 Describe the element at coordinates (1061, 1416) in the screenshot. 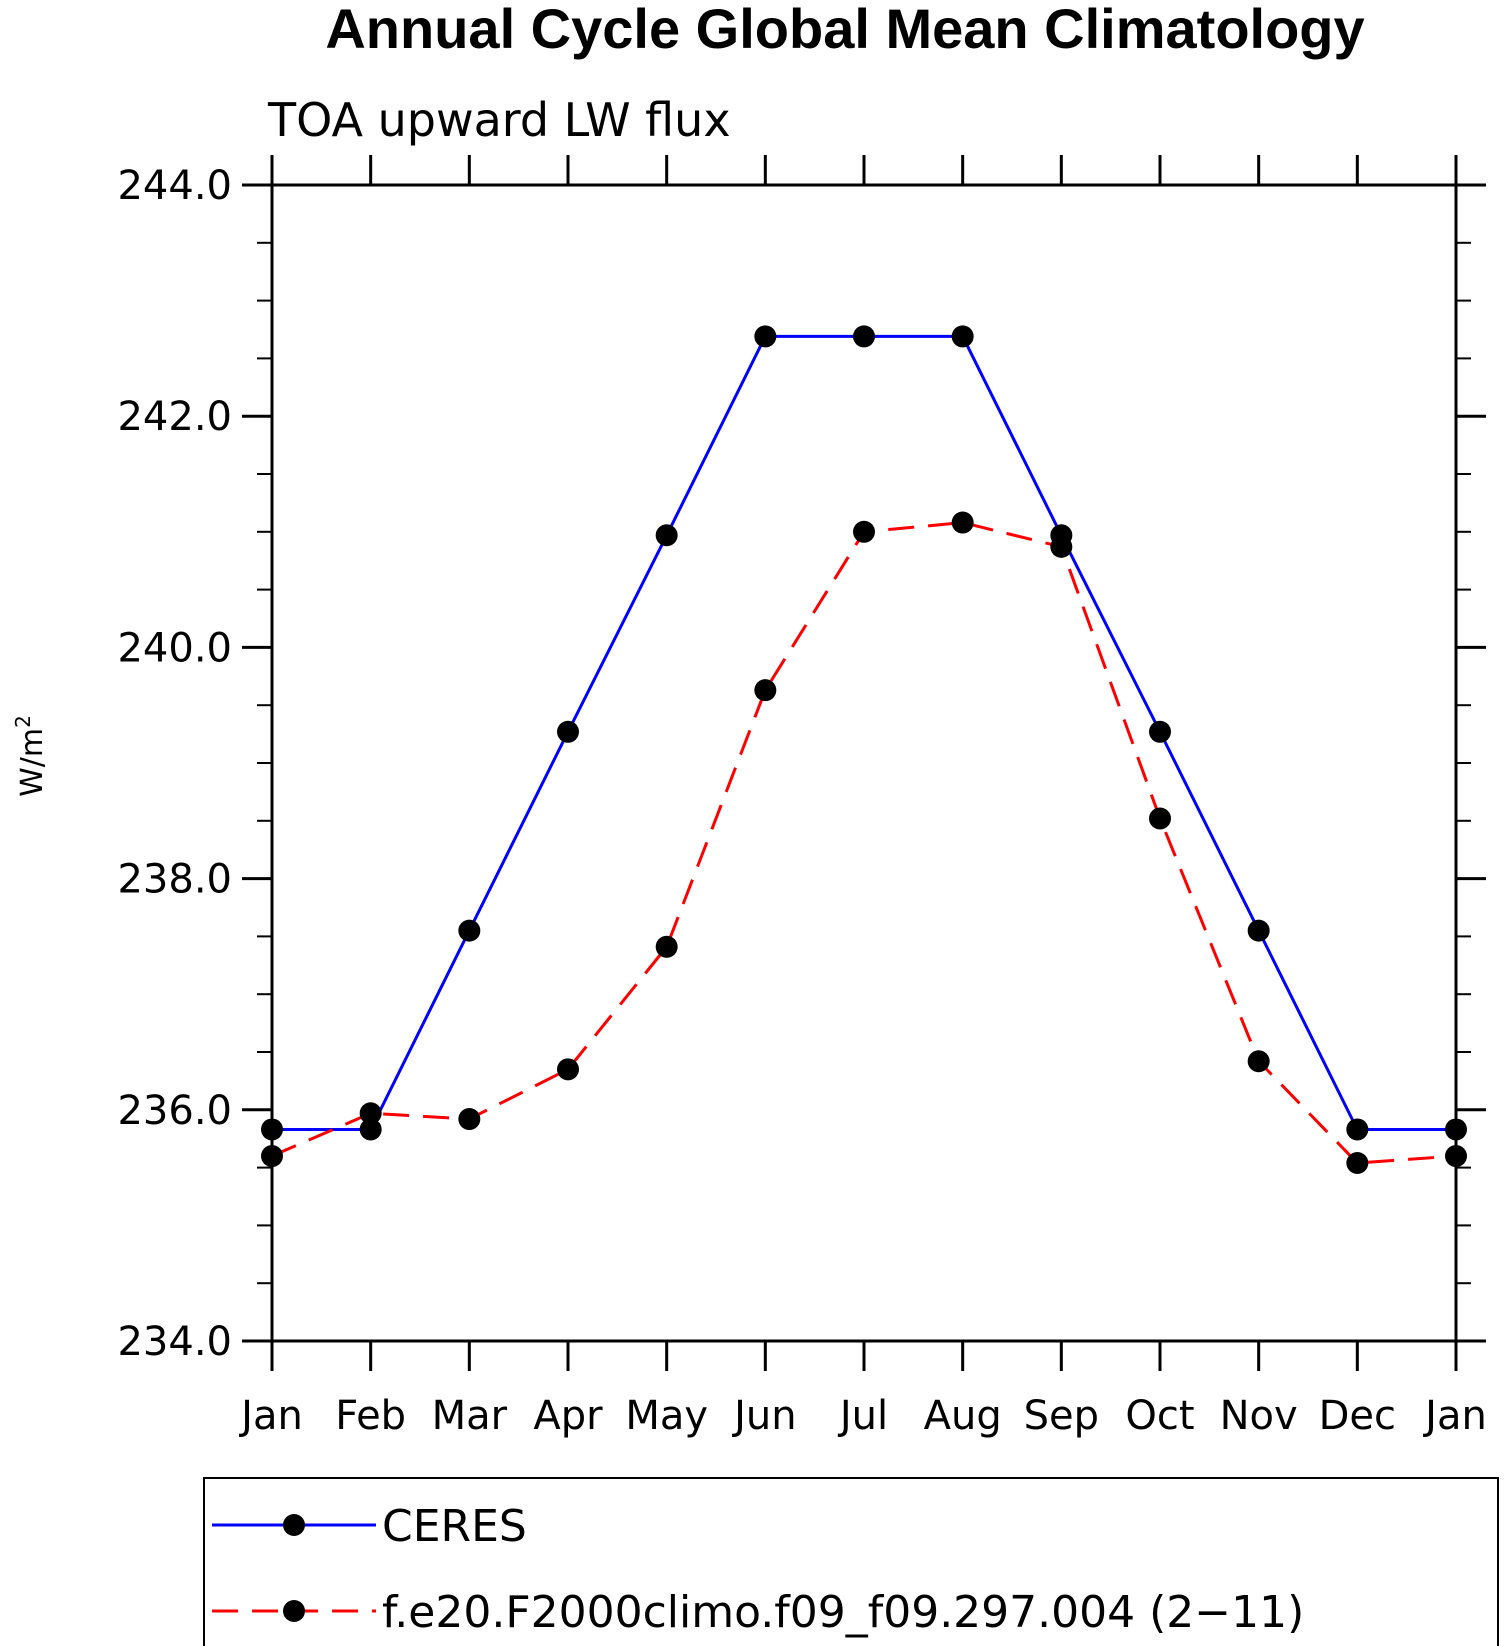

I see `x-tick-label: Sep` at that location.